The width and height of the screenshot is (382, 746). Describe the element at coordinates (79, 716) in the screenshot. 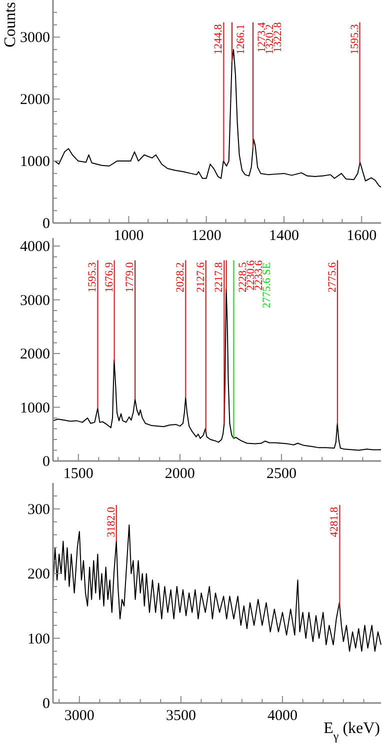

I see `x-tick-label: 3000` at that location.